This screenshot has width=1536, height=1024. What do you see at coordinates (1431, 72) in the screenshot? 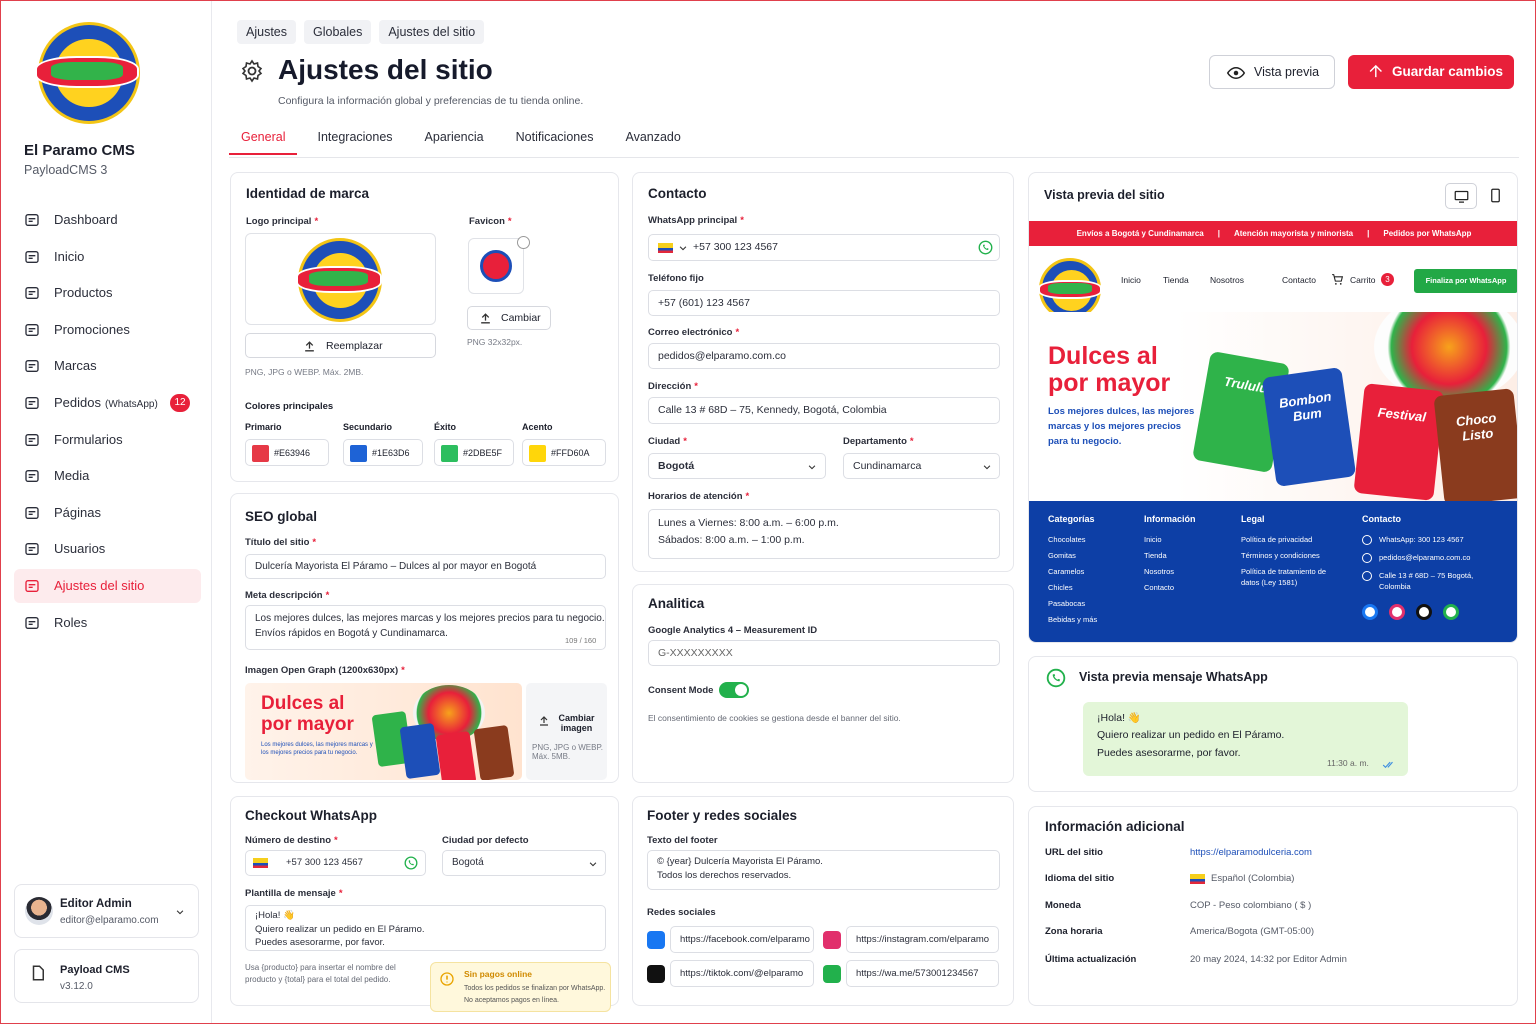
I see `save-button: Guardar cambios` at bounding box center [1431, 72].